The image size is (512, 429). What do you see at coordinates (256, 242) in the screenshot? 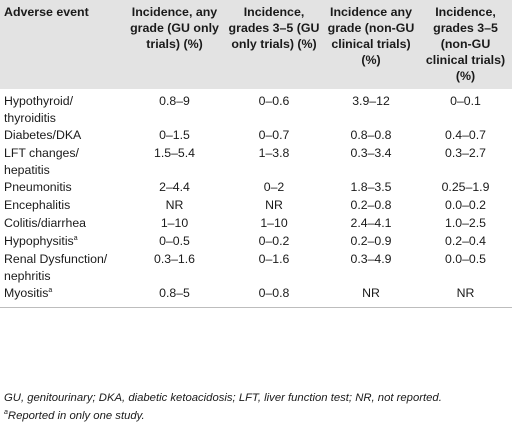
I see `table-row: Hypophysitisa 0–0.5 0–0.2 0.2–0.9 0.2–0.4` at bounding box center [256, 242].